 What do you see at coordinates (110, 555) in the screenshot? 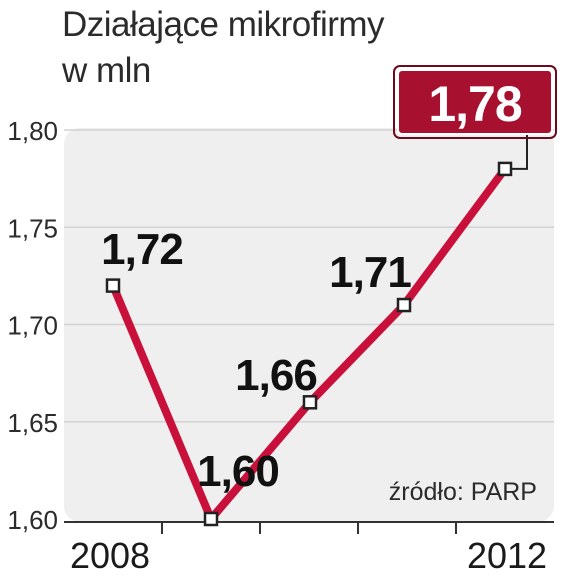
I see `x-tick-label: 2008` at bounding box center [110, 555].